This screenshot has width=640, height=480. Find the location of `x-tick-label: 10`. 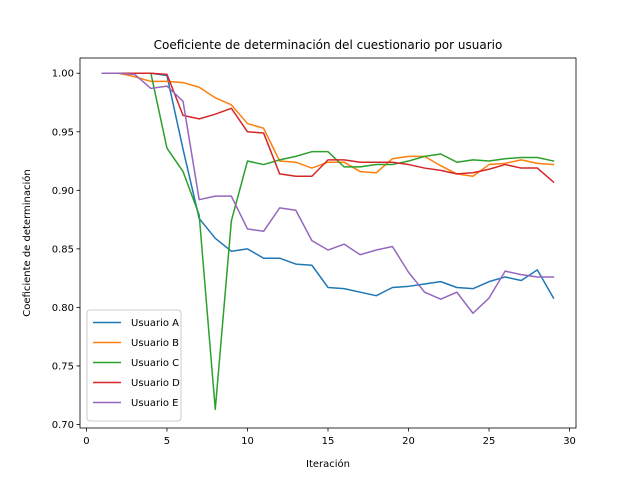

x-tick-label: 10 is located at coordinates (247, 441).